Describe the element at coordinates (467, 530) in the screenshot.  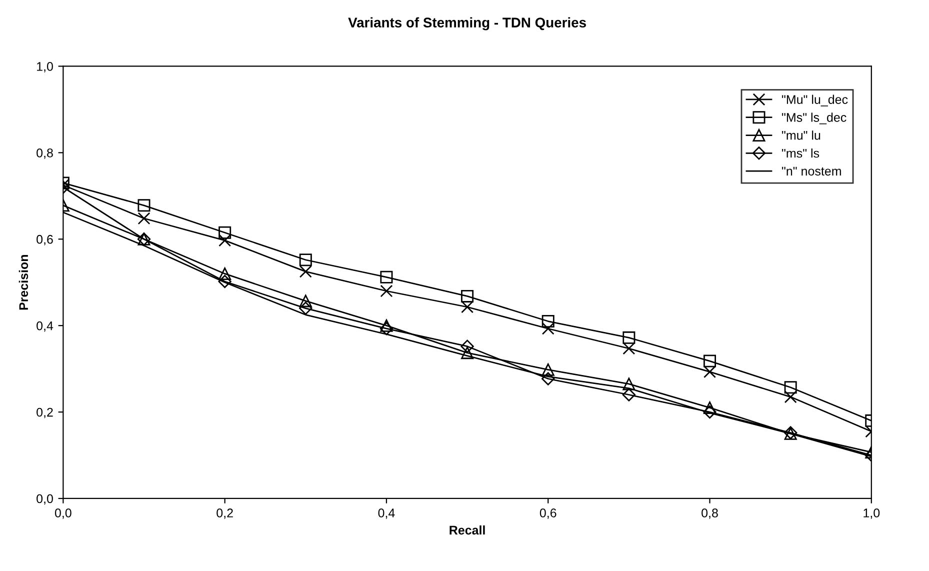
I see `x-axis-title: Recall` at that location.